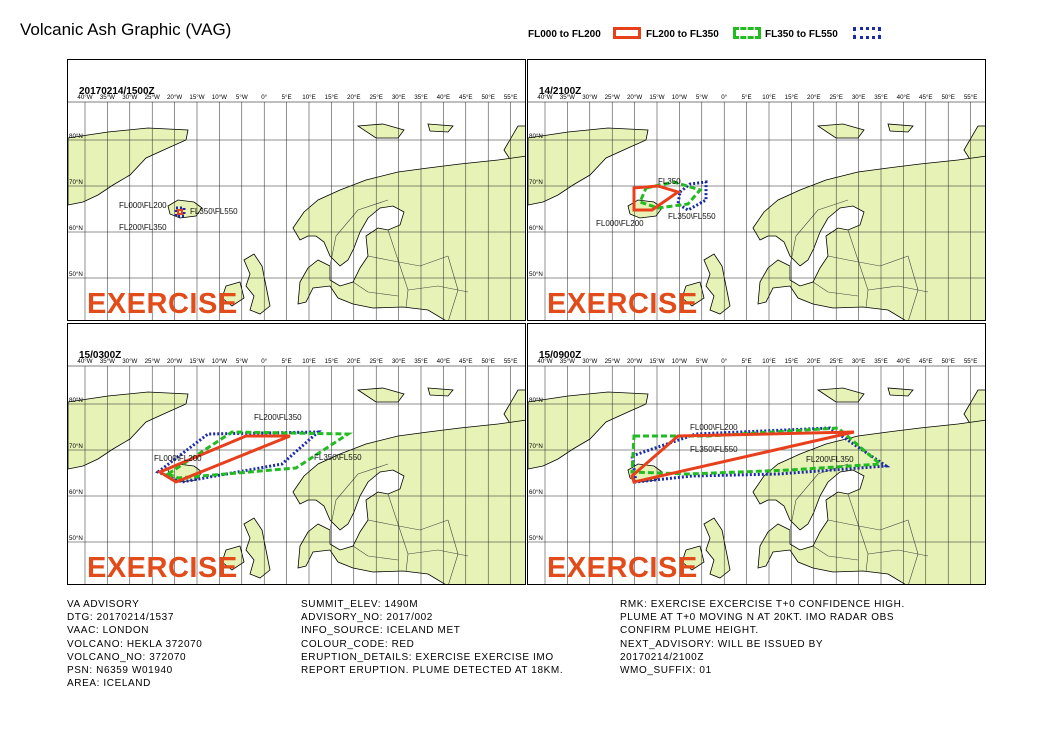 Image resolution: width=1052 pixels, height=744 pixels. I want to click on lat-label: 70°N, so click(536, 182).